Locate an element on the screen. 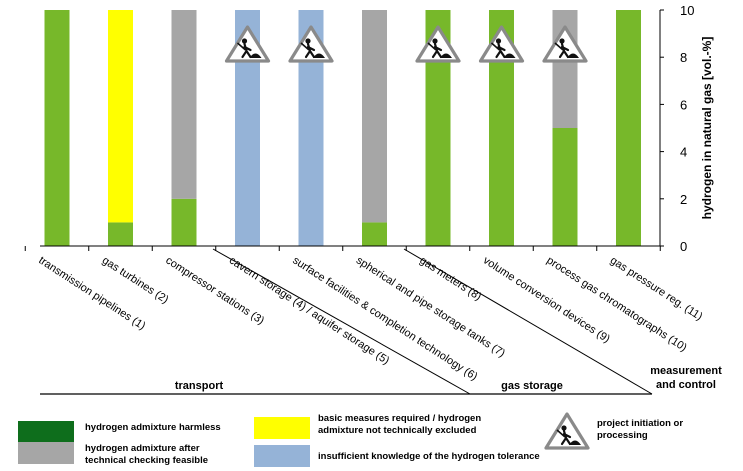 Image resolution: width=743 pixels, height=471 pixels. group-label-measurement-line-2: and control is located at coordinates (686, 385).